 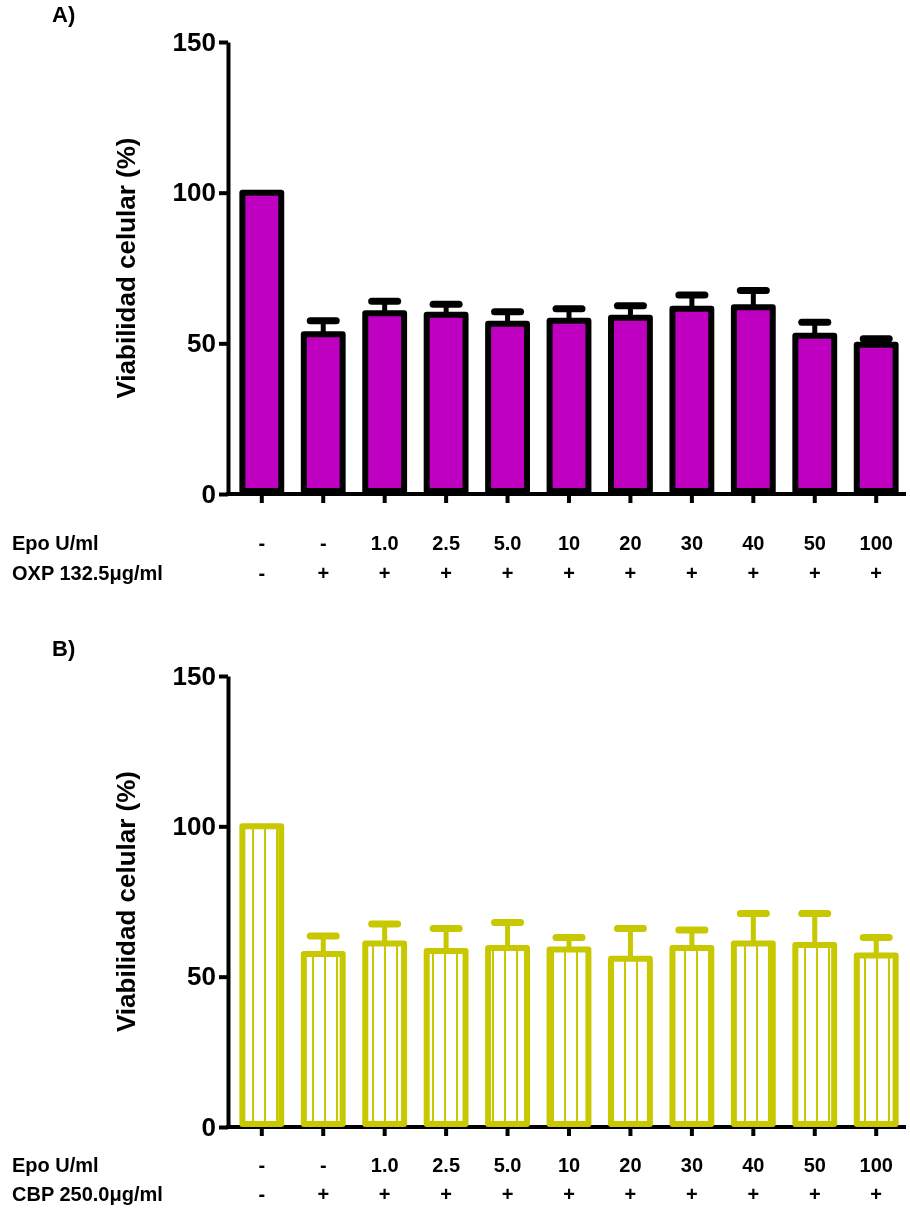 I want to click on x-axis-title: Epo U/ml CBP 250.0μg/ml, so click(x=87, y=1179).